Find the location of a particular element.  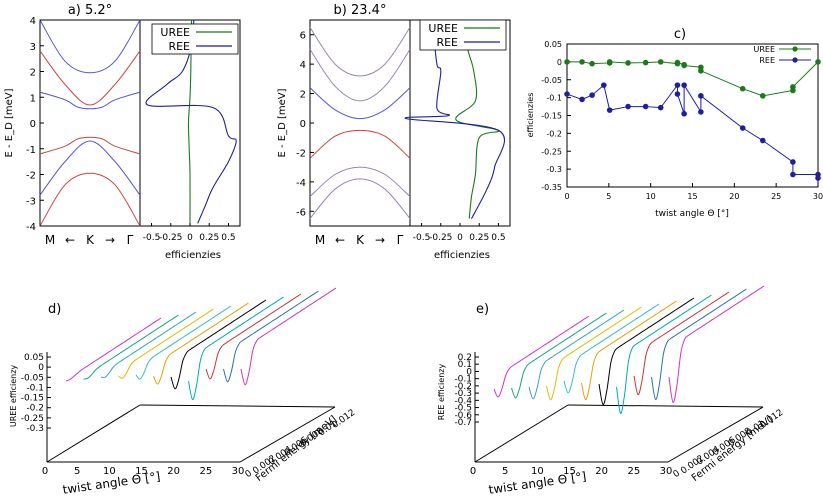

k-path-label: K is located at coordinates (360, 240).